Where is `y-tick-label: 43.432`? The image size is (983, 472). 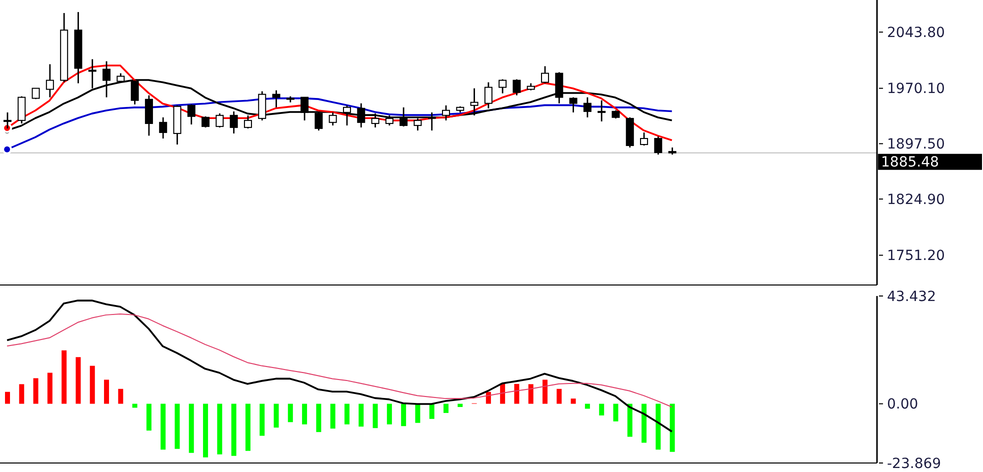
y-tick-label: 43.432 is located at coordinates (911, 296).